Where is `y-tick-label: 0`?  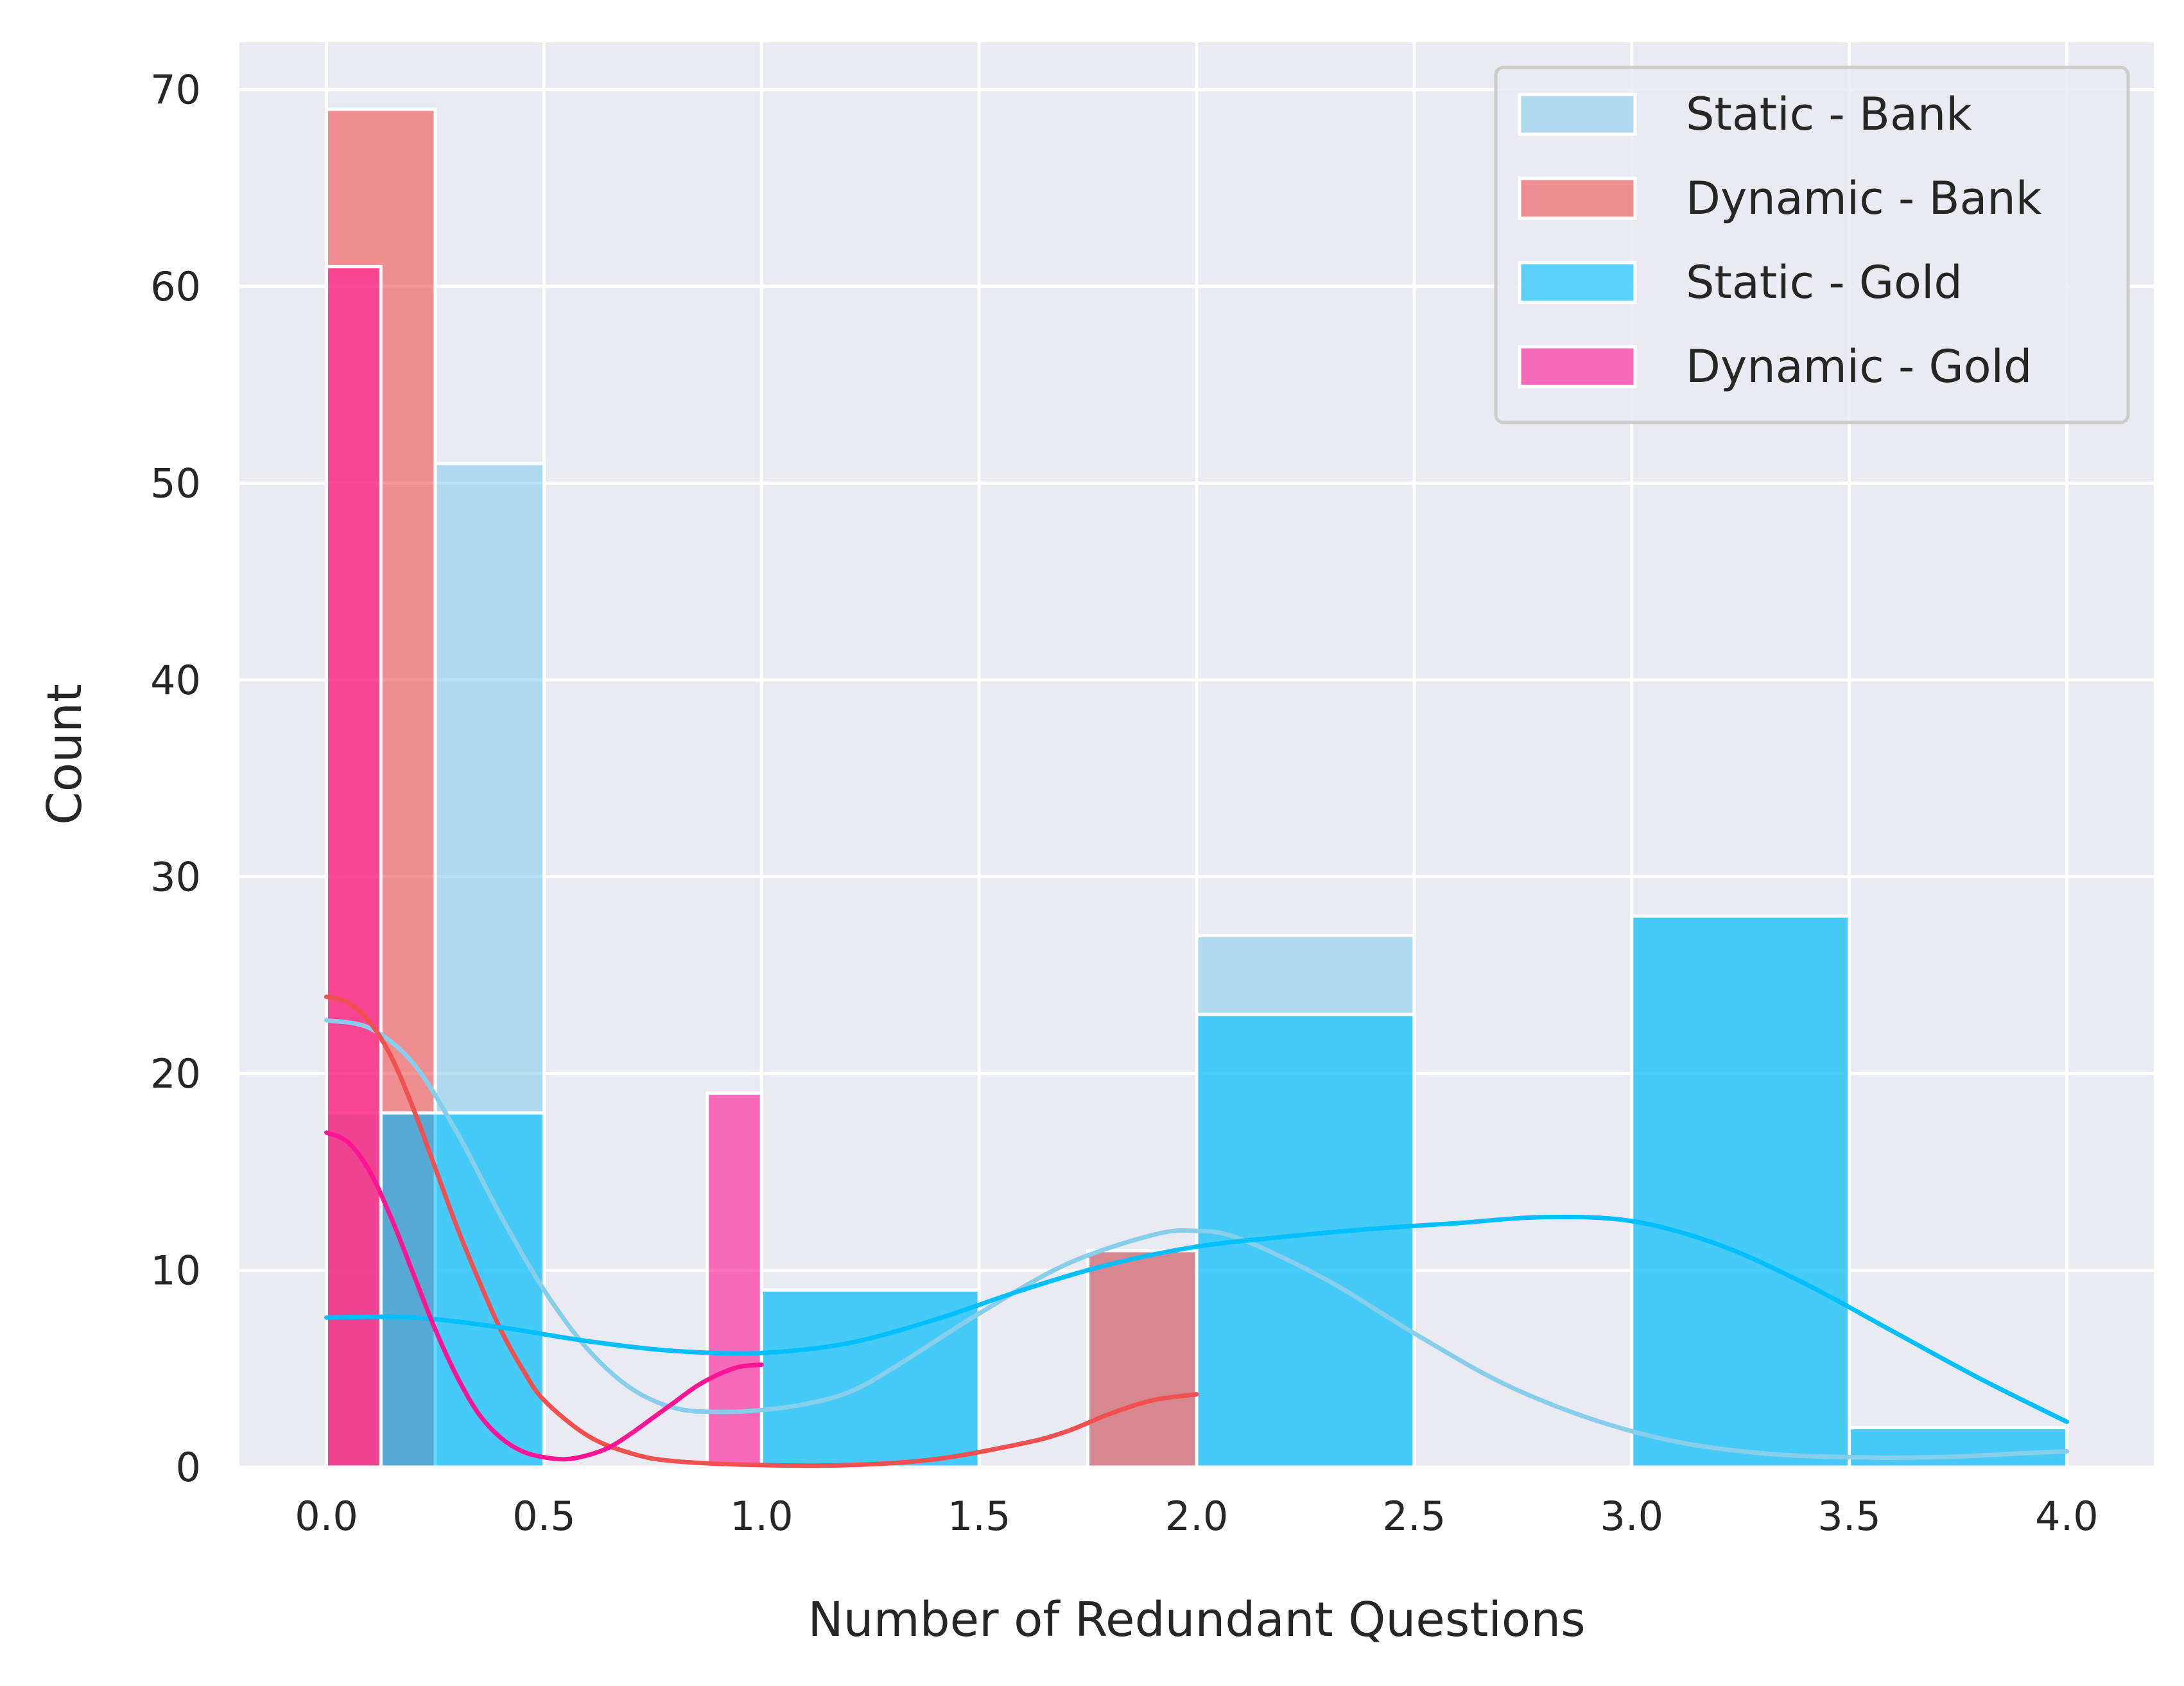 y-tick-label: 0 is located at coordinates (188, 1467).